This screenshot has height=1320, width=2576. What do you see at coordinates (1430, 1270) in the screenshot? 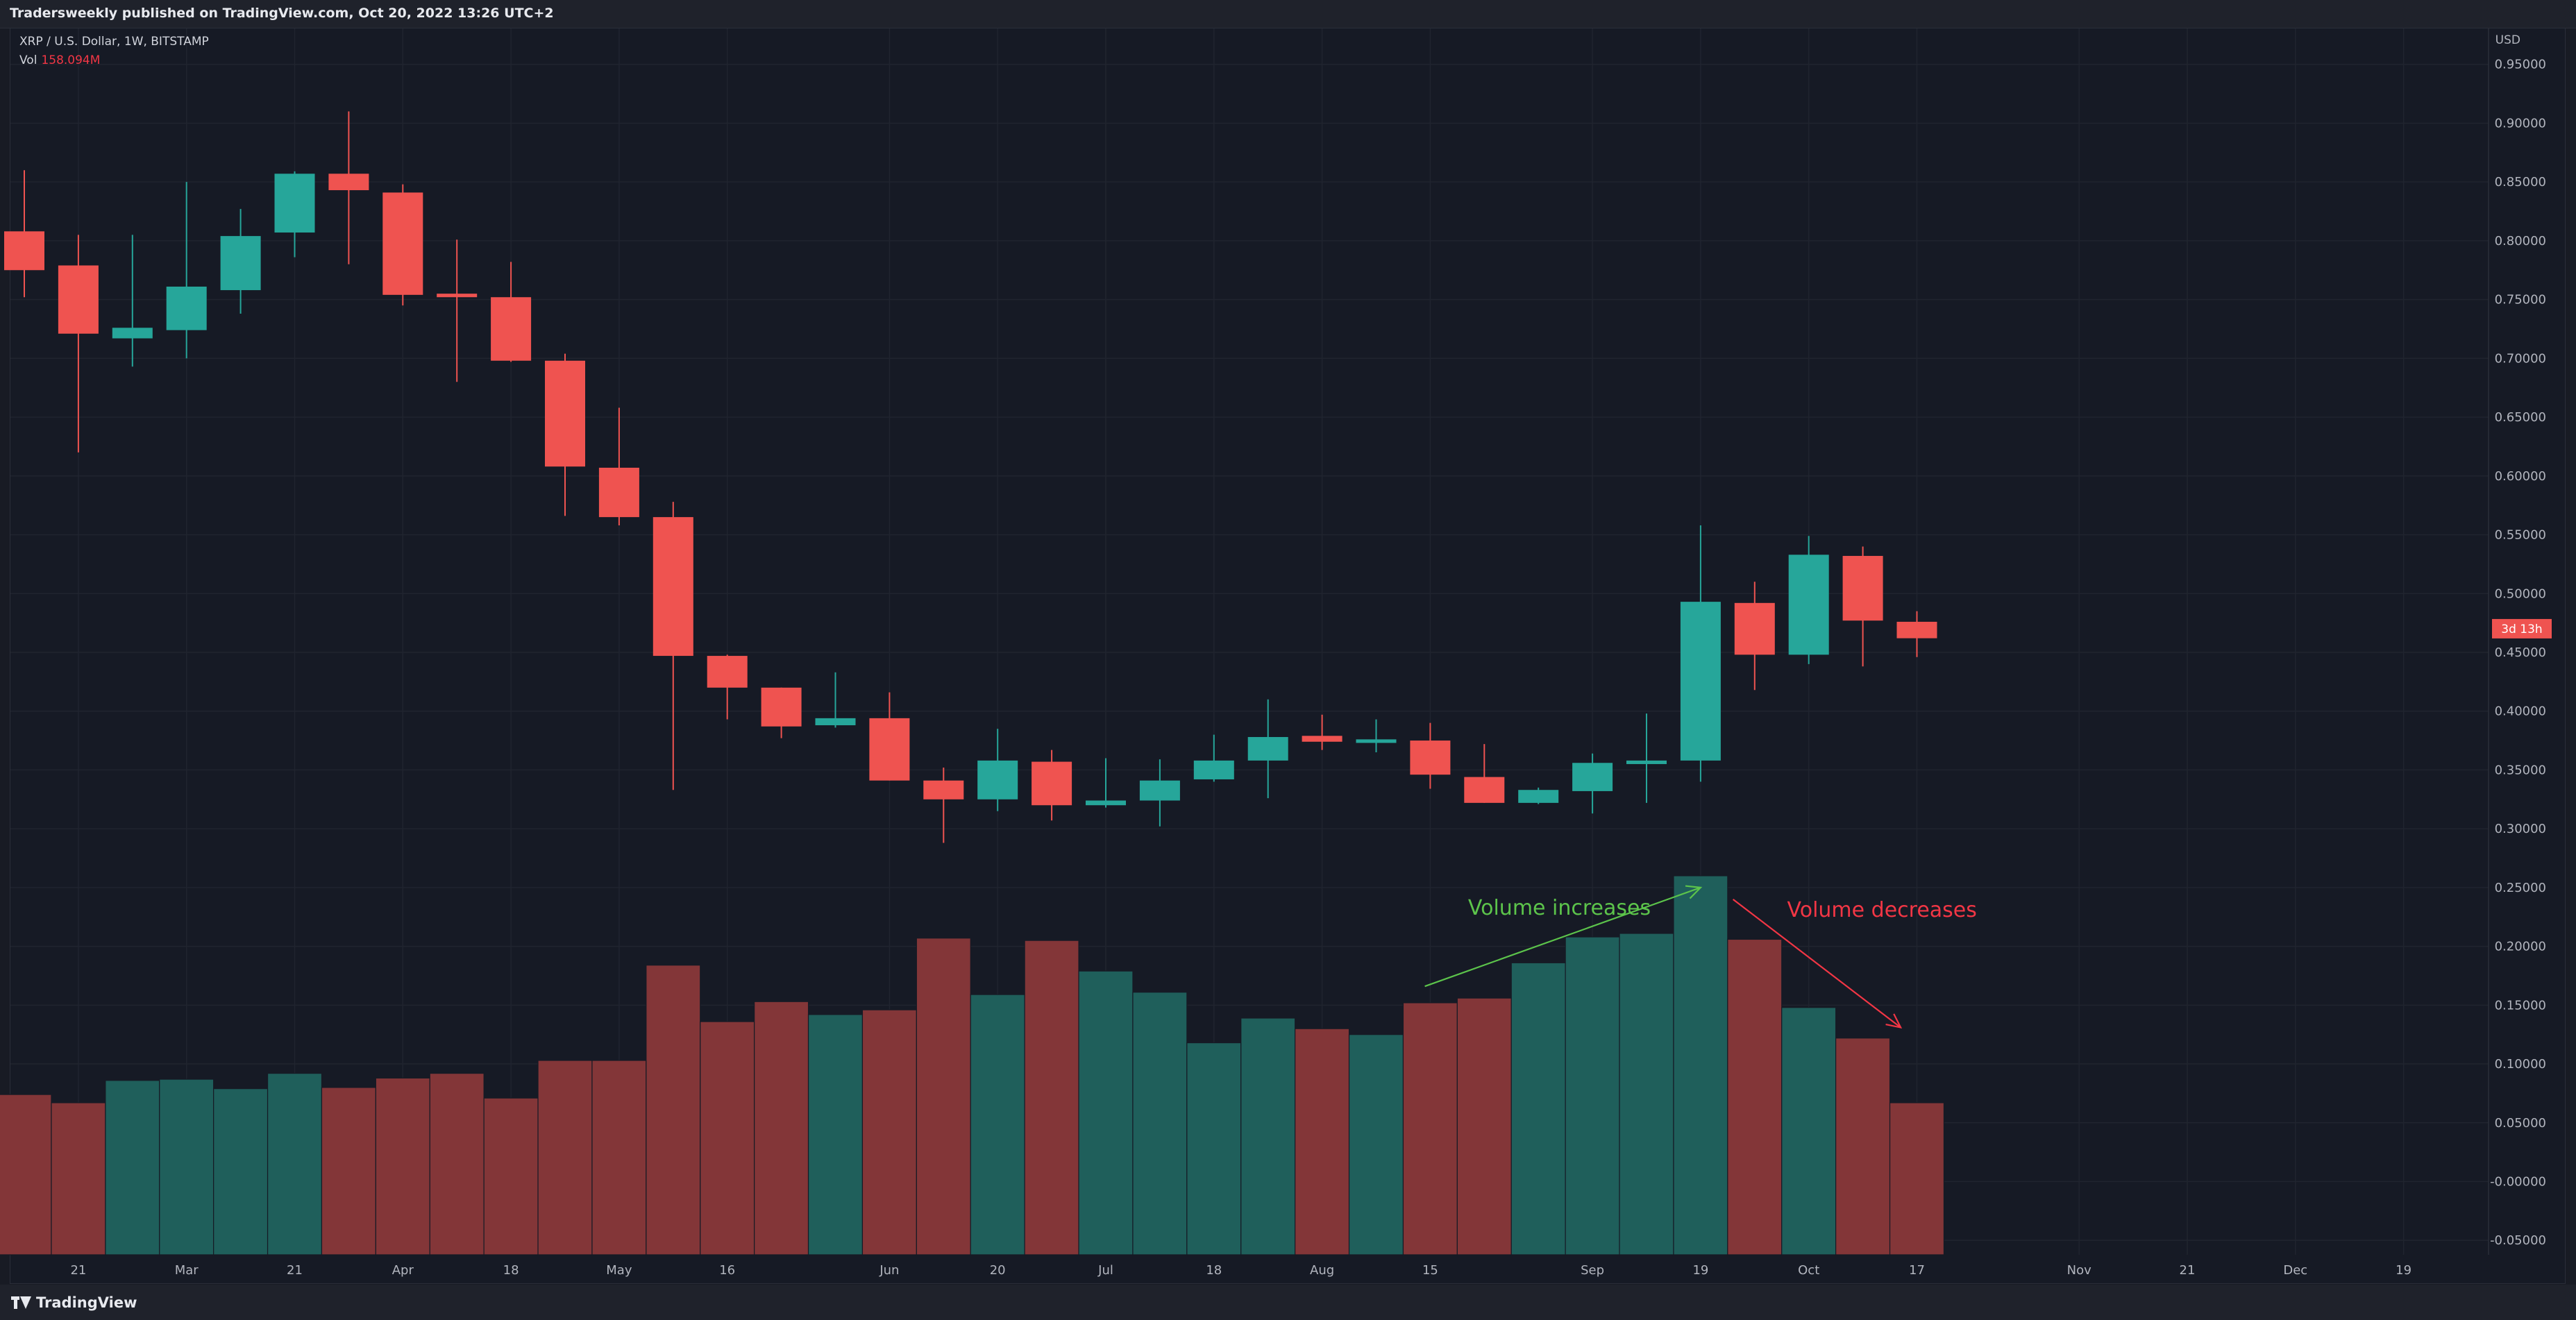
I see `x-tick-label: 15` at bounding box center [1430, 1270].